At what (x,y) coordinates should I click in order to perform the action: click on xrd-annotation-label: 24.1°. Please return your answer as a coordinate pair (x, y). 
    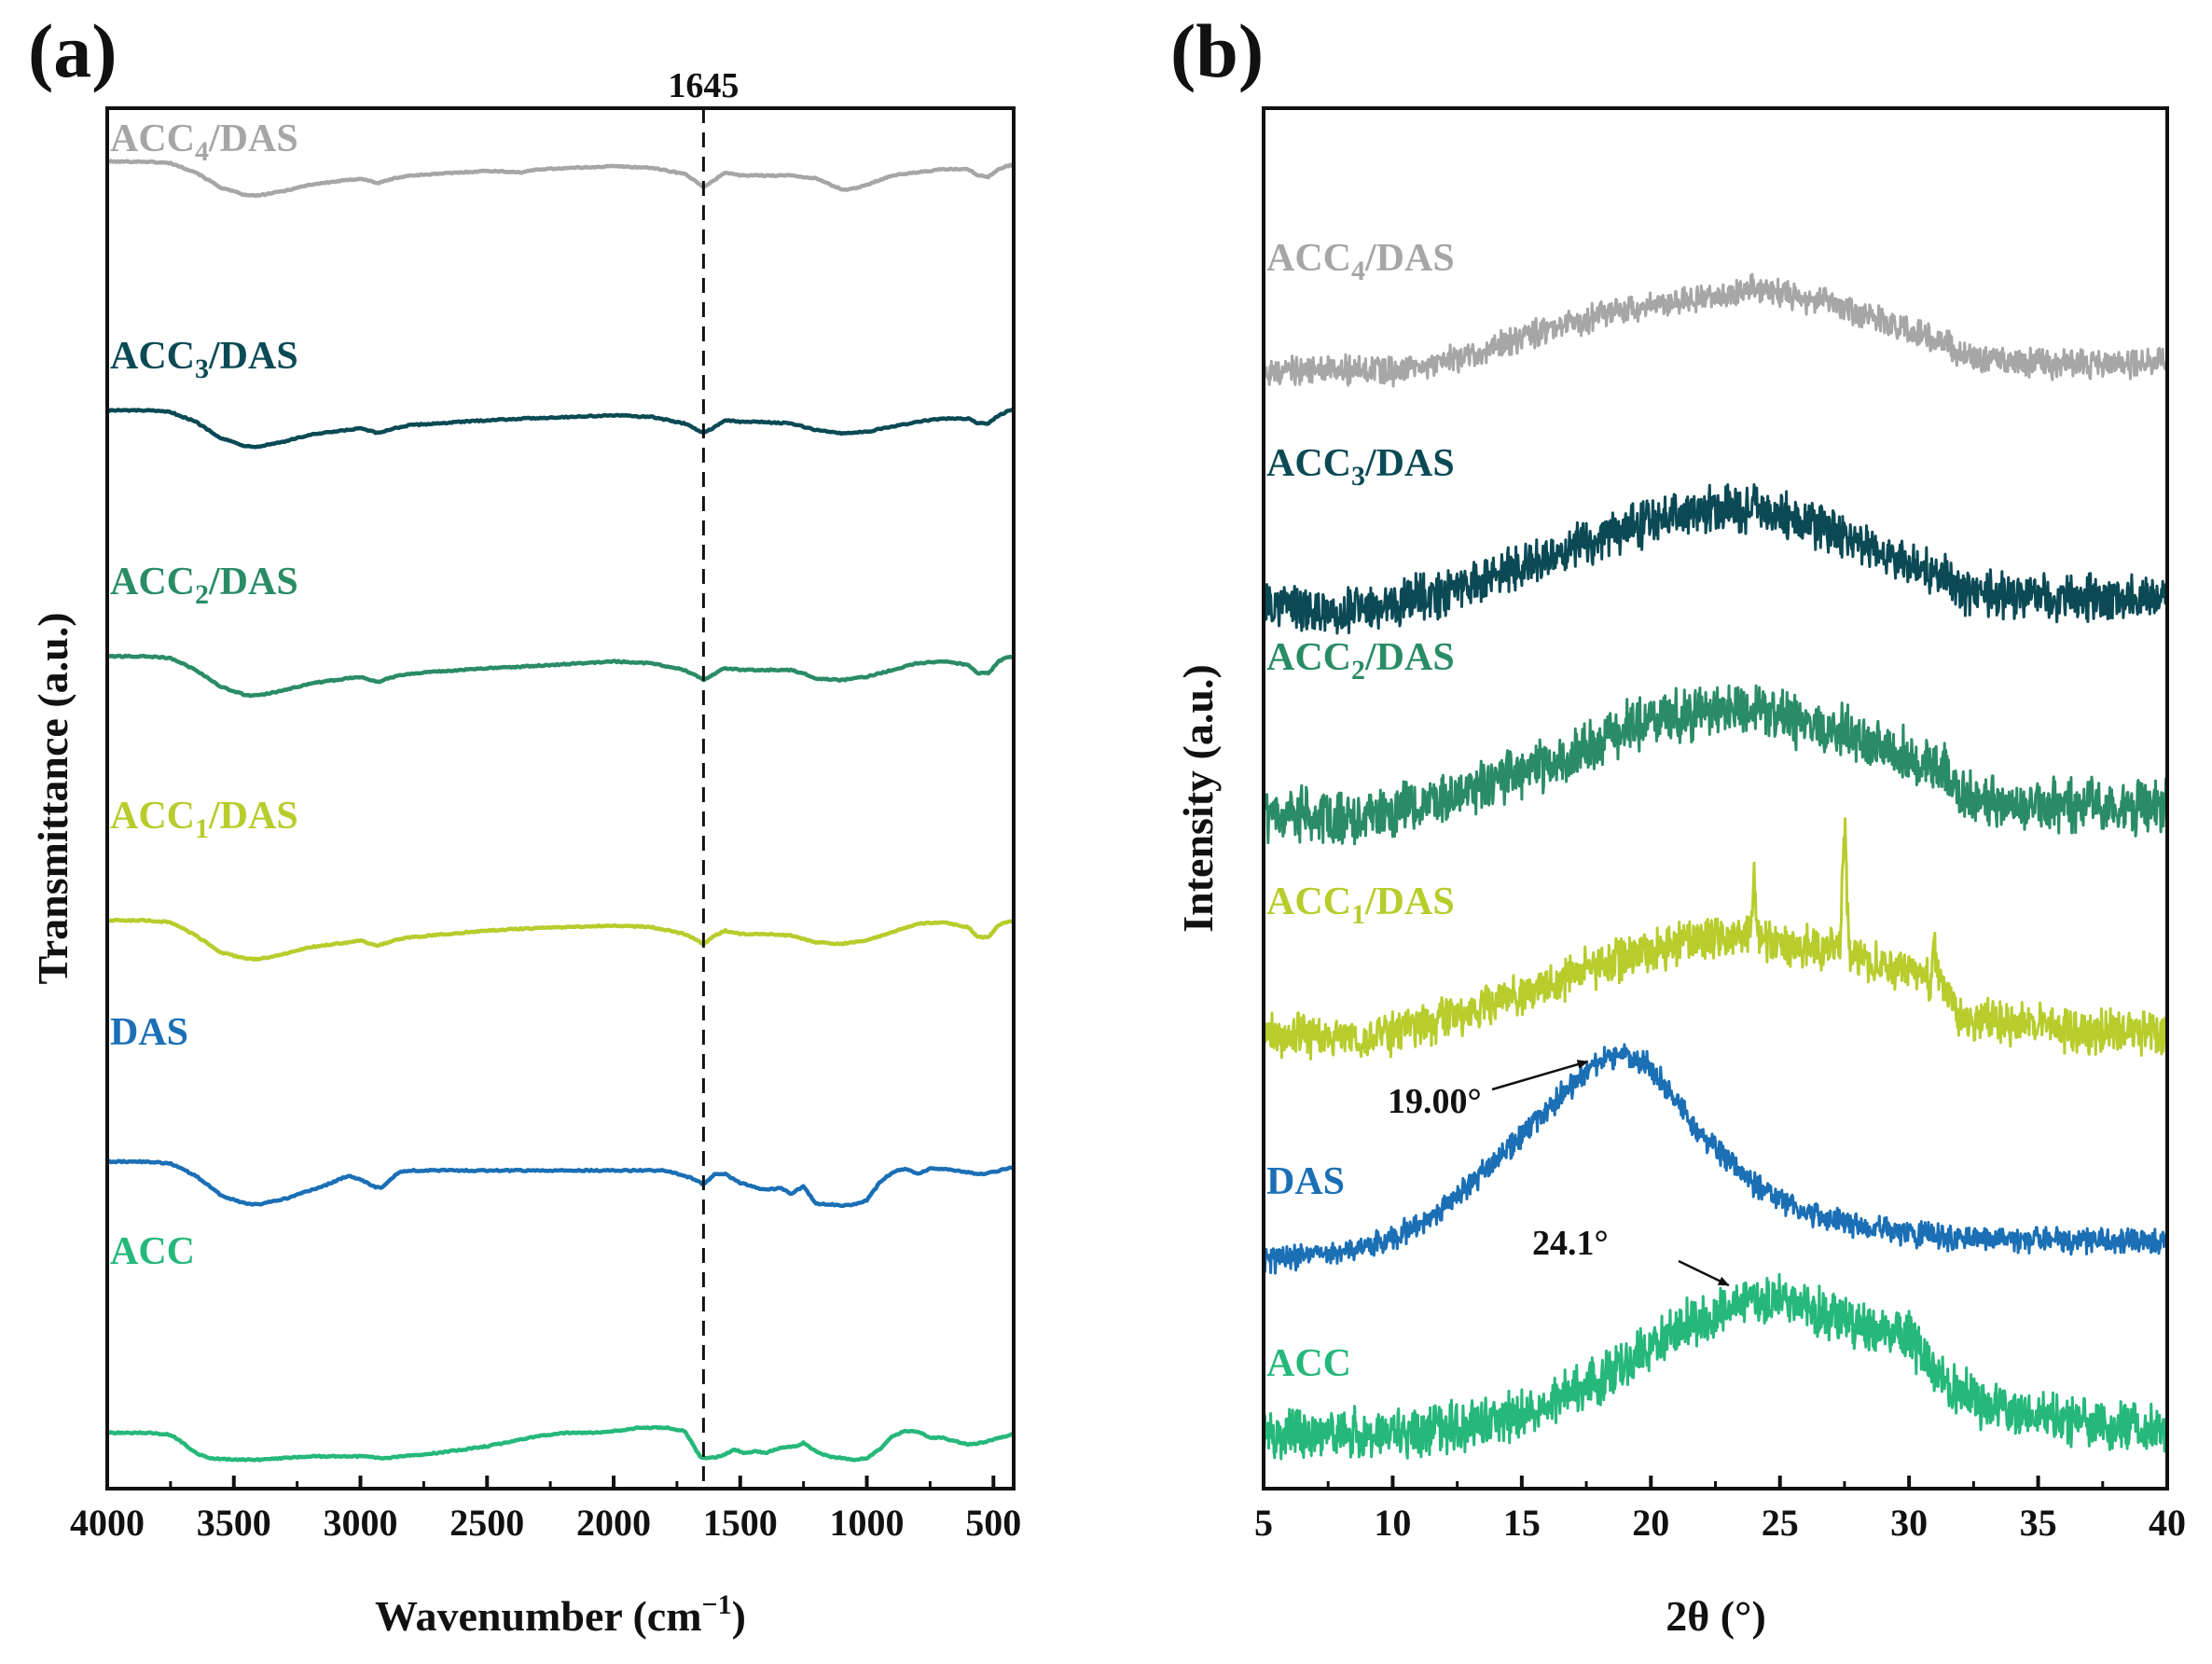
    Looking at the image, I should click on (1570, 1243).